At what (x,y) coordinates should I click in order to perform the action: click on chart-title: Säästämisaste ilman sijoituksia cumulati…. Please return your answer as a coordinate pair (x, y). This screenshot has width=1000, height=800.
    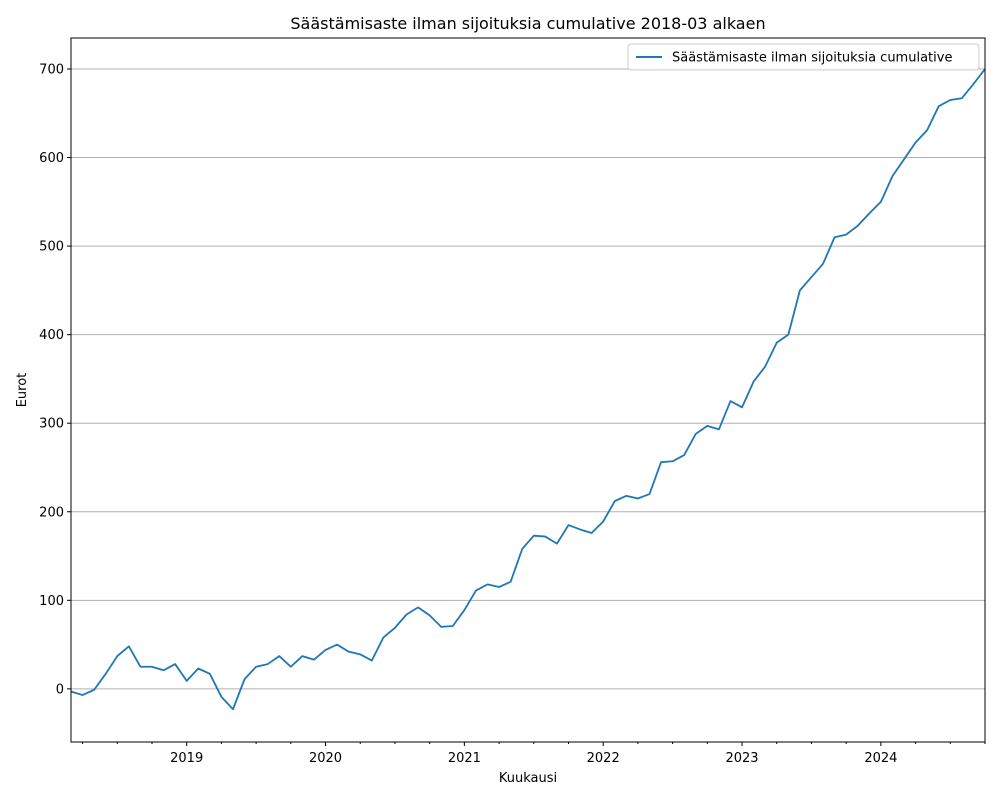
    Looking at the image, I should click on (527, 23).